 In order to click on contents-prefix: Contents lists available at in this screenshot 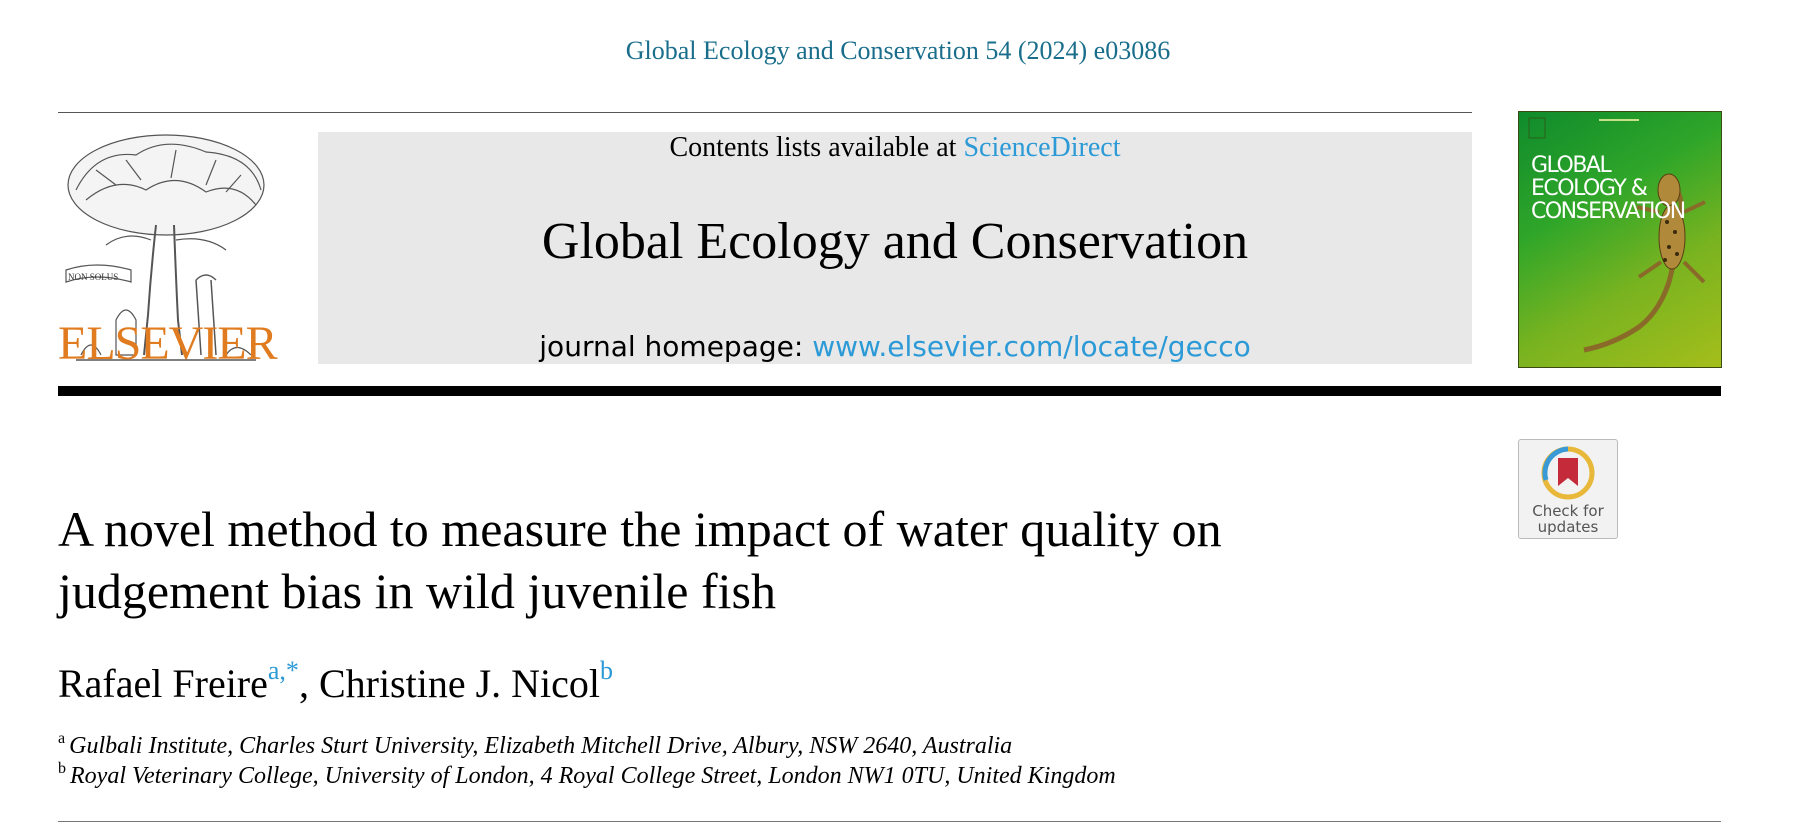, I will do `click(816, 147)`.